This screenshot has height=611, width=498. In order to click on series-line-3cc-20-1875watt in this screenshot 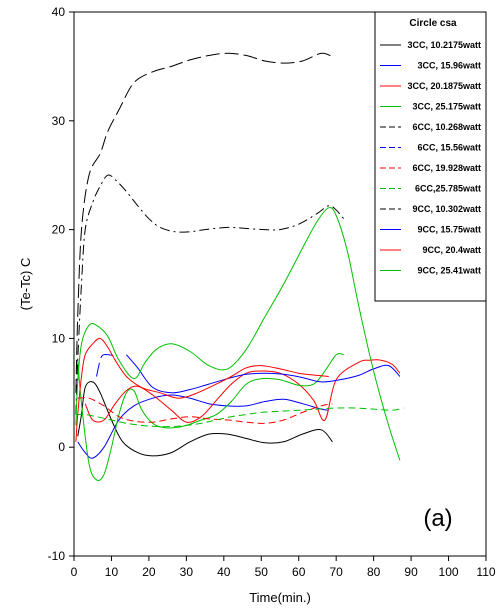, I will do `click(242, 391)`.